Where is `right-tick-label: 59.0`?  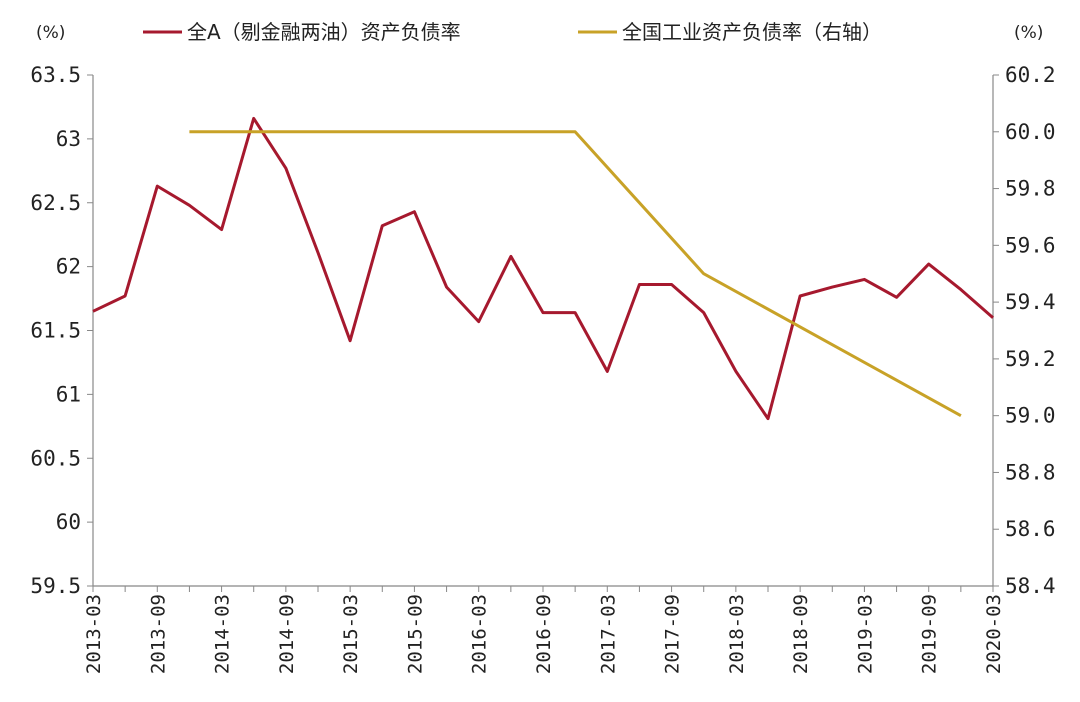
right-tick-label: 59.0 is located at coordinates (1030, 416).